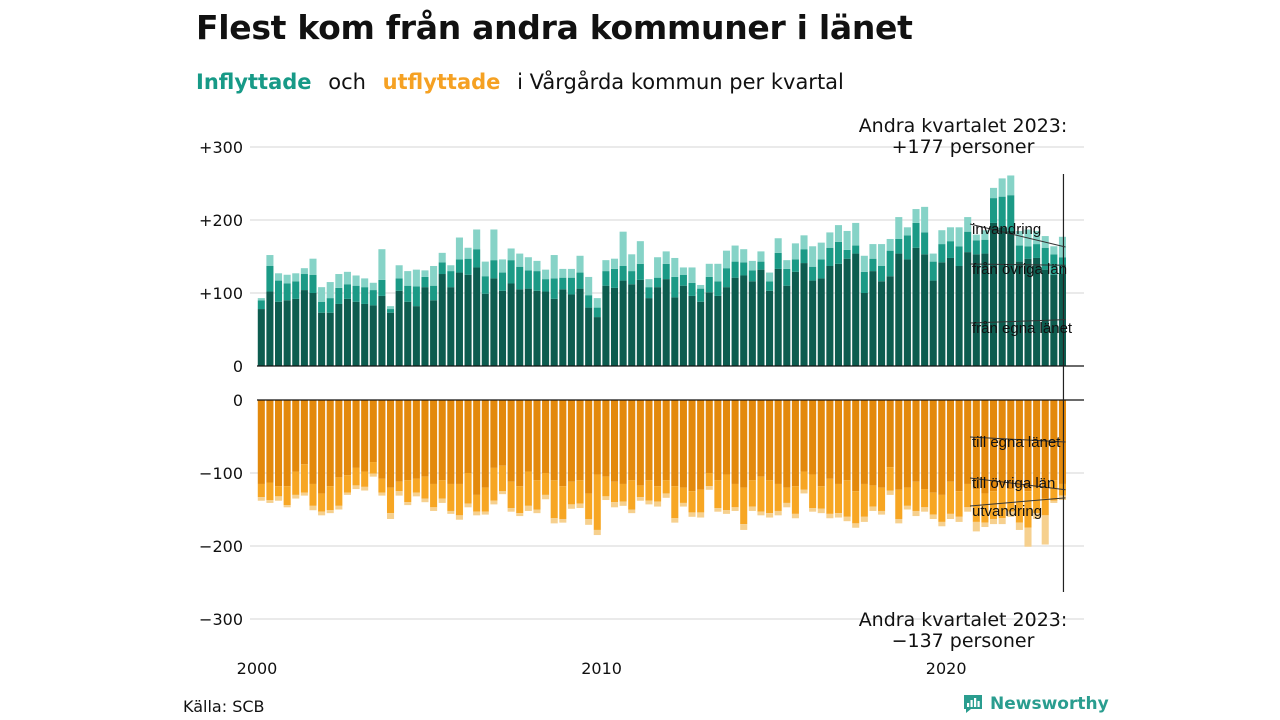 This screenshot has height=720, width=1280. Describe the element at coordinates (221, 473) in the screenshot. I see `y-tick-label-out: −100` at that location.